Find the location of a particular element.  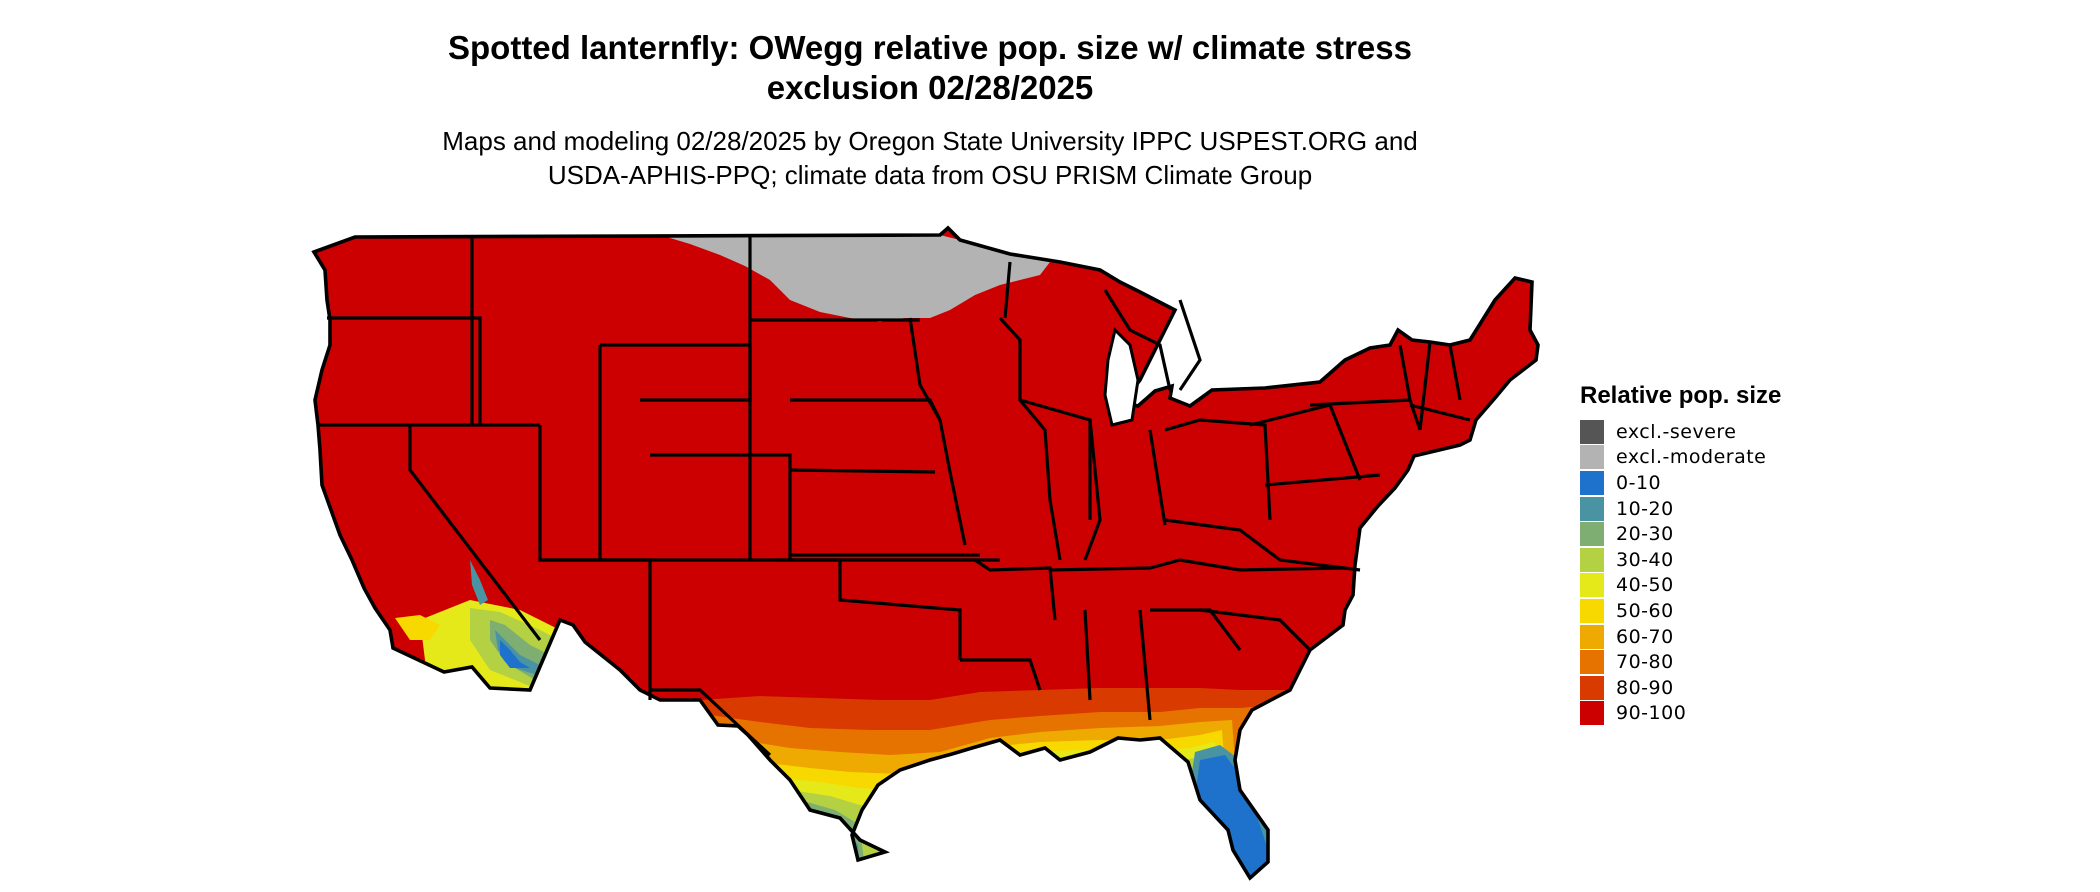

lake-michigan is located at coordinates (1121, 377).